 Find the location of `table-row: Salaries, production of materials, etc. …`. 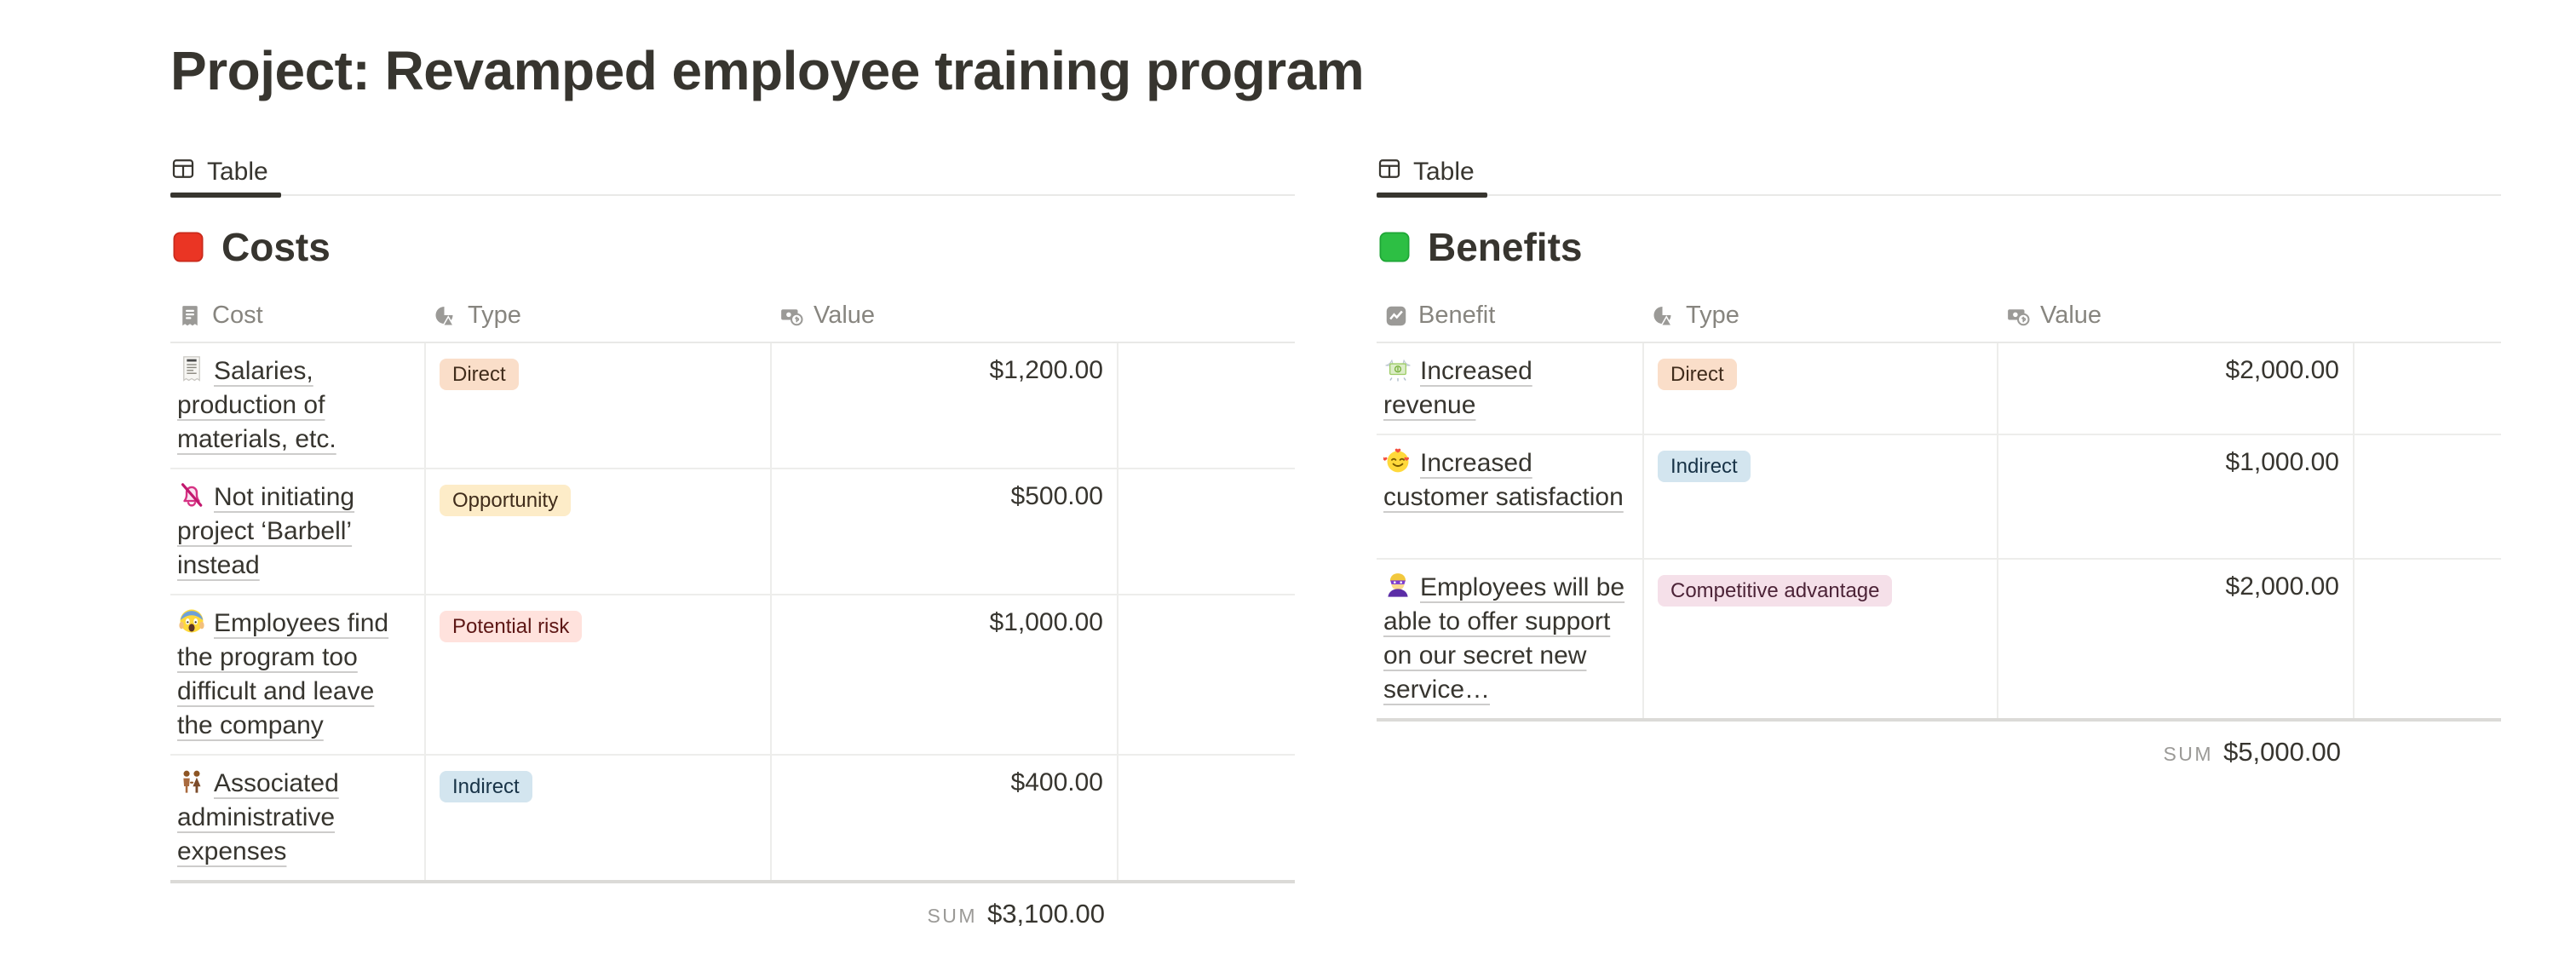

table-row: Salaries, production of materials, etc. … is located at coordinates (732, 406).